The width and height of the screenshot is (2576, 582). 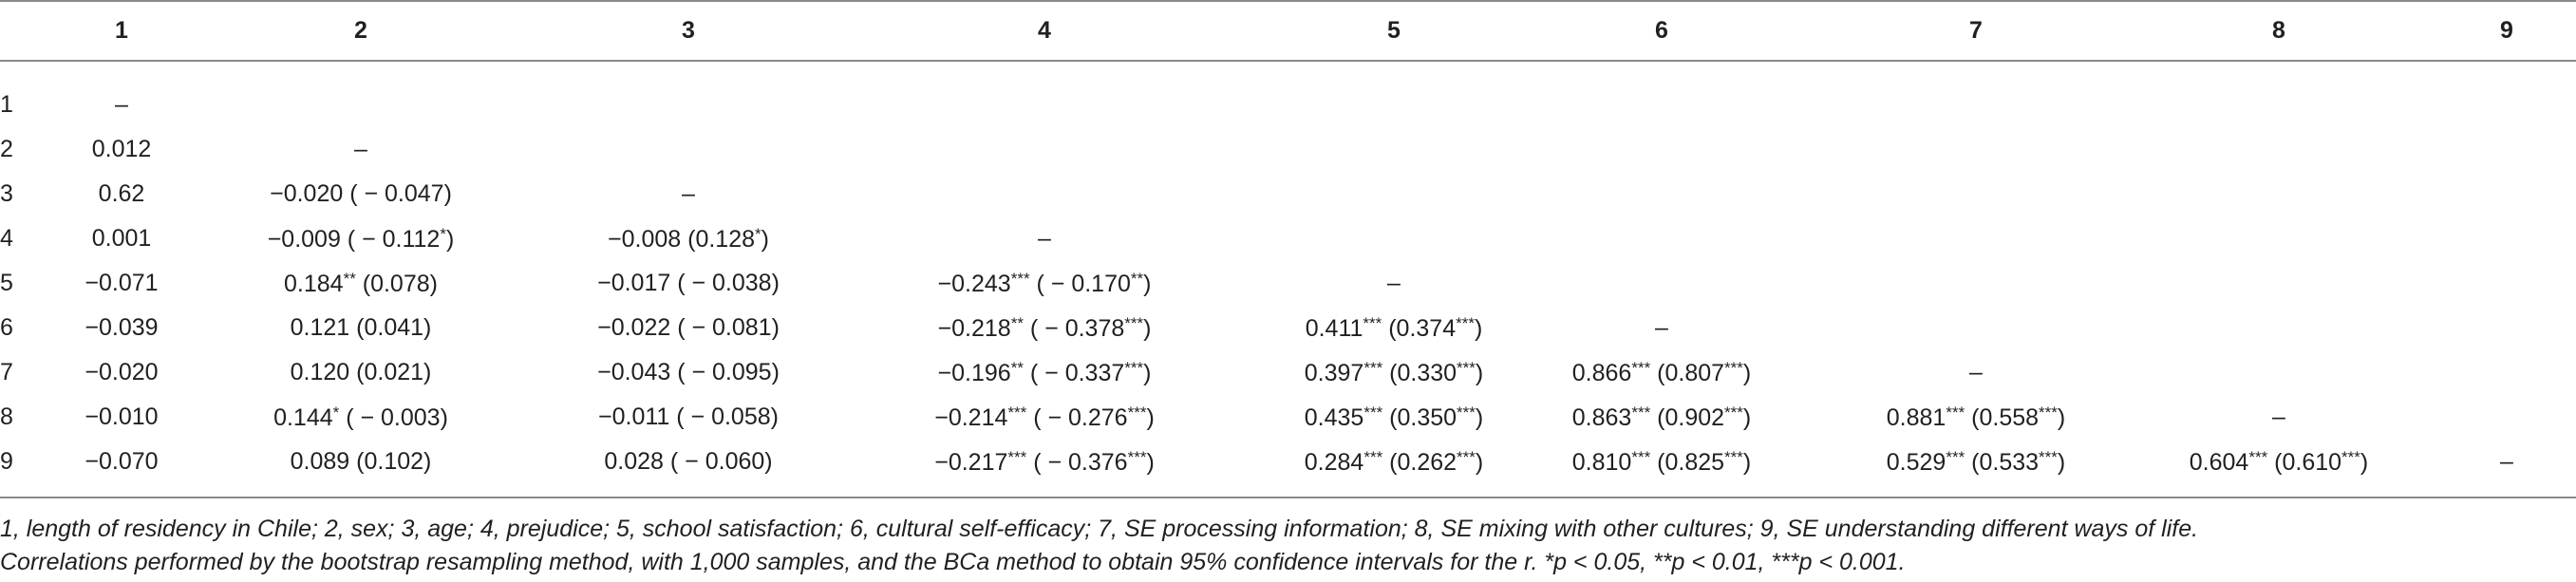 What do you see at coordinates (1044, 372) in the screenshot?
I see `table-cell-r7-c4: −0.196** ( − 0.337***)` at bounding box center [1044, 372].